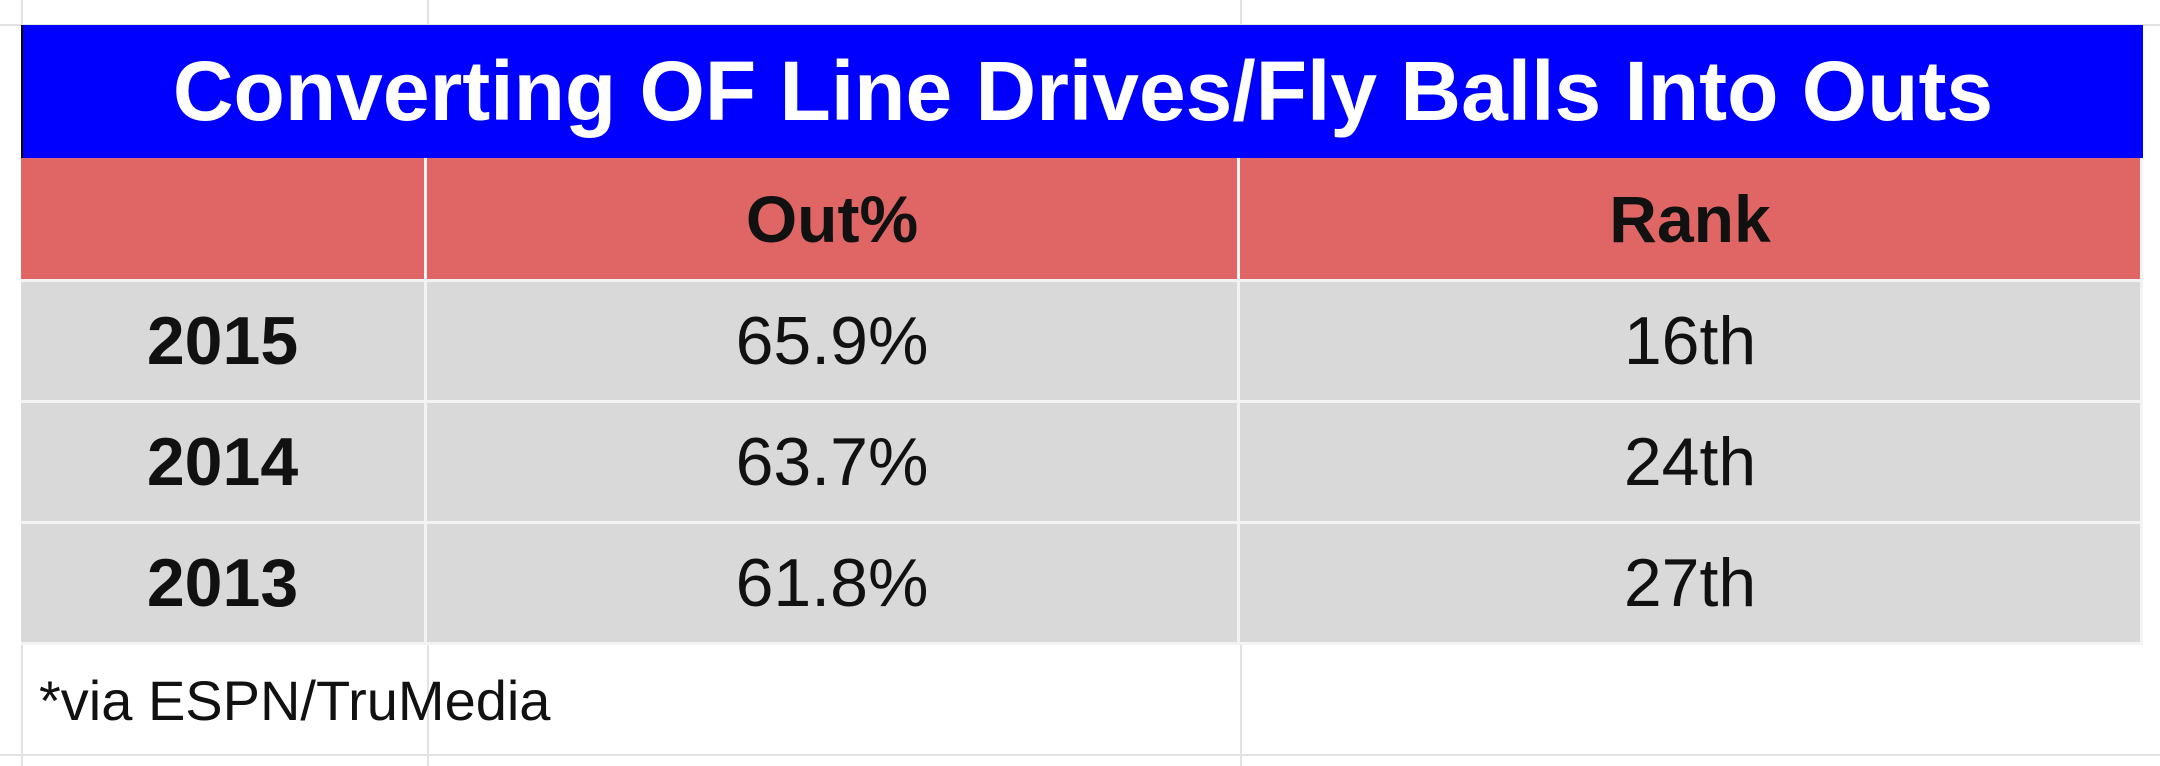 Image resolution: width=2160 pixels, height=766 pixels. I want to click on data-cell: 61.8%, so click(833, 584).